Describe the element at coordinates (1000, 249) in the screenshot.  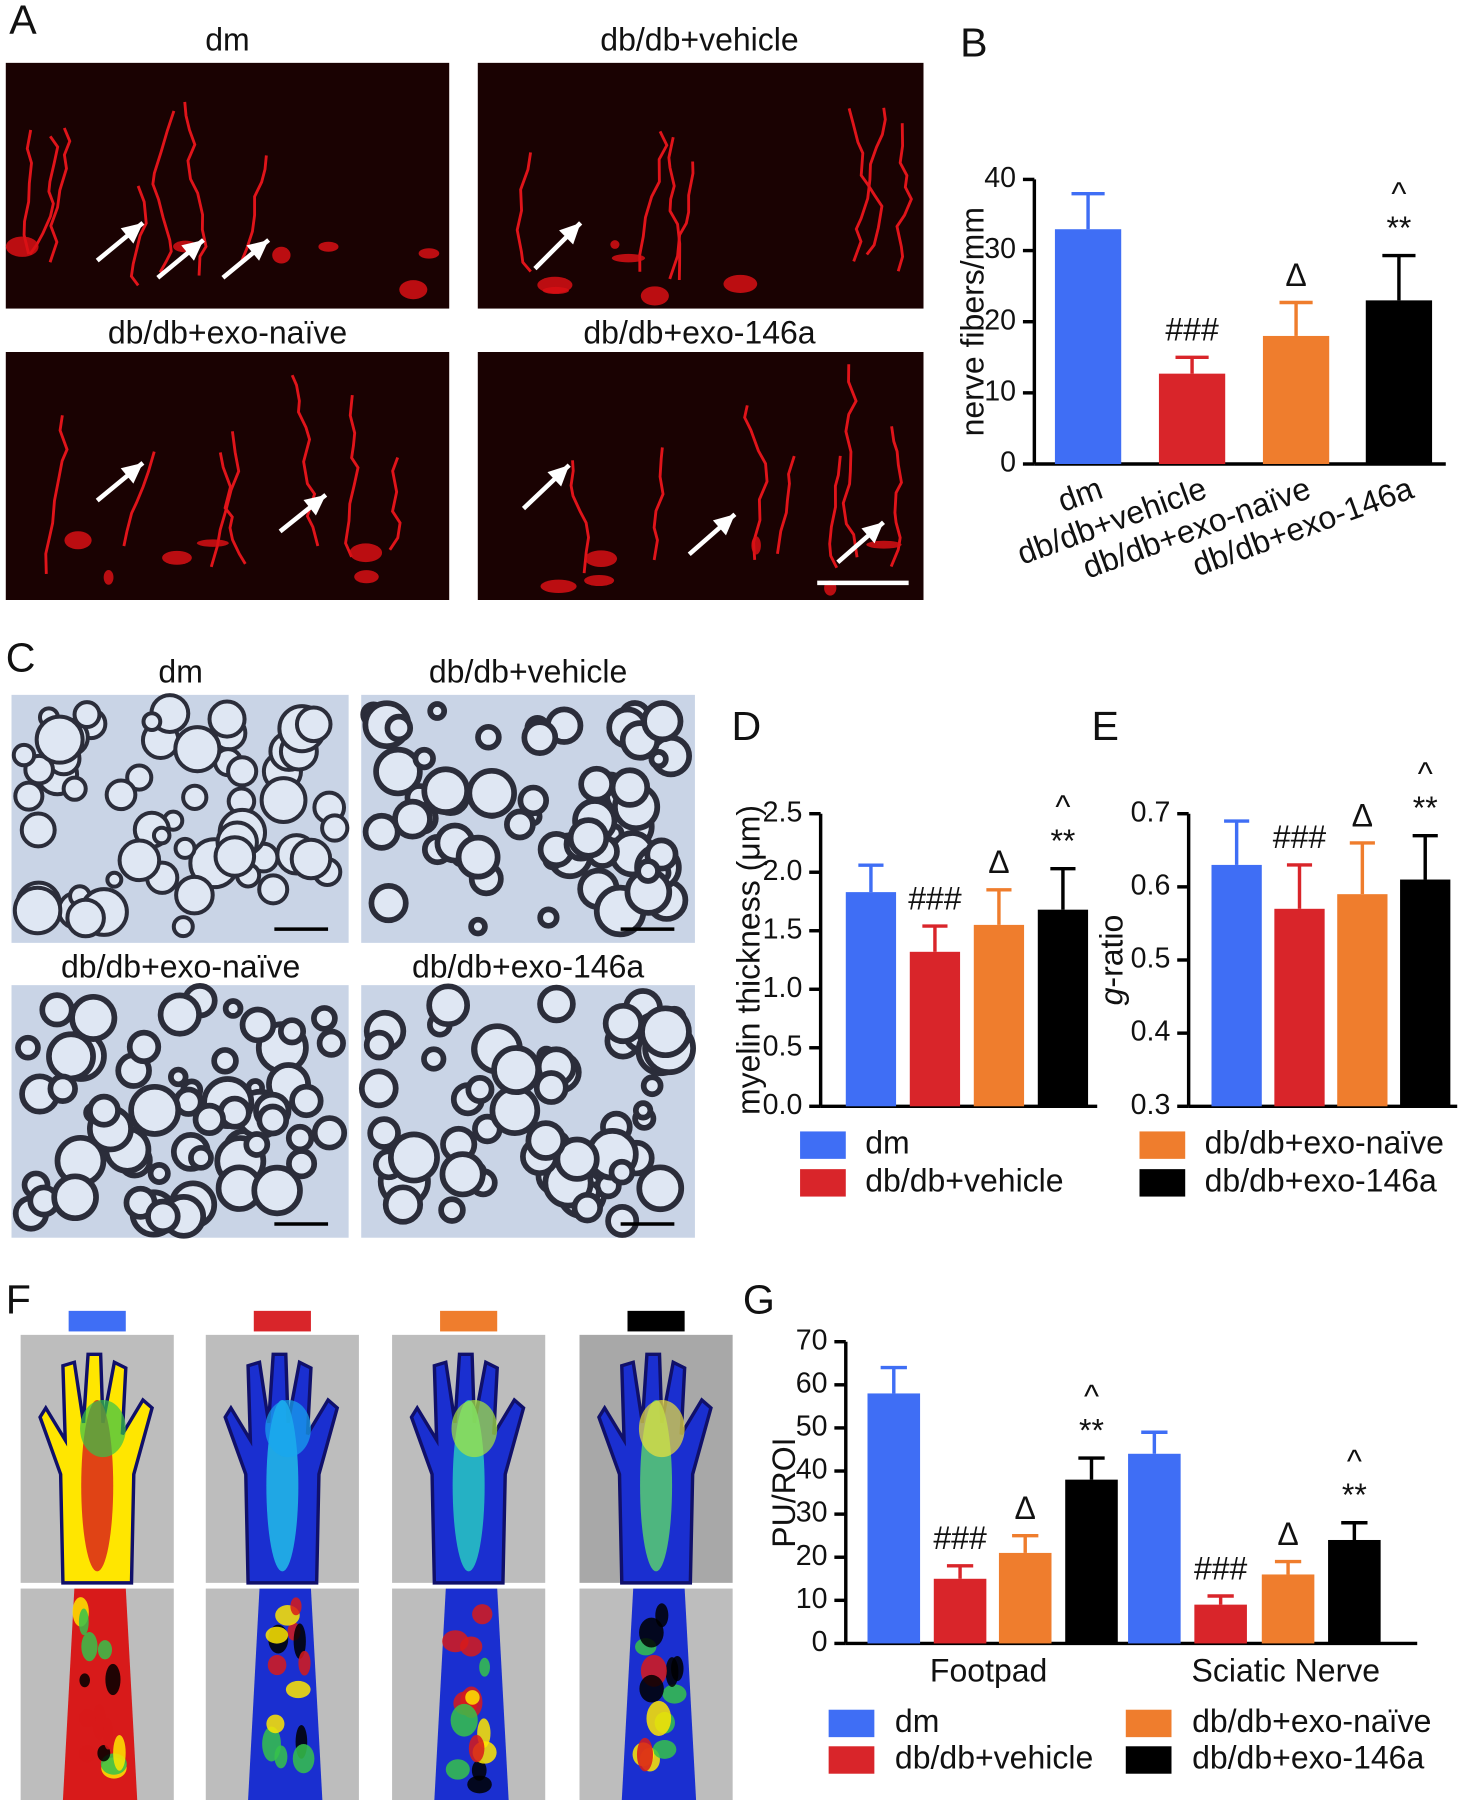
I see `y-tick-label: 30` at that location.